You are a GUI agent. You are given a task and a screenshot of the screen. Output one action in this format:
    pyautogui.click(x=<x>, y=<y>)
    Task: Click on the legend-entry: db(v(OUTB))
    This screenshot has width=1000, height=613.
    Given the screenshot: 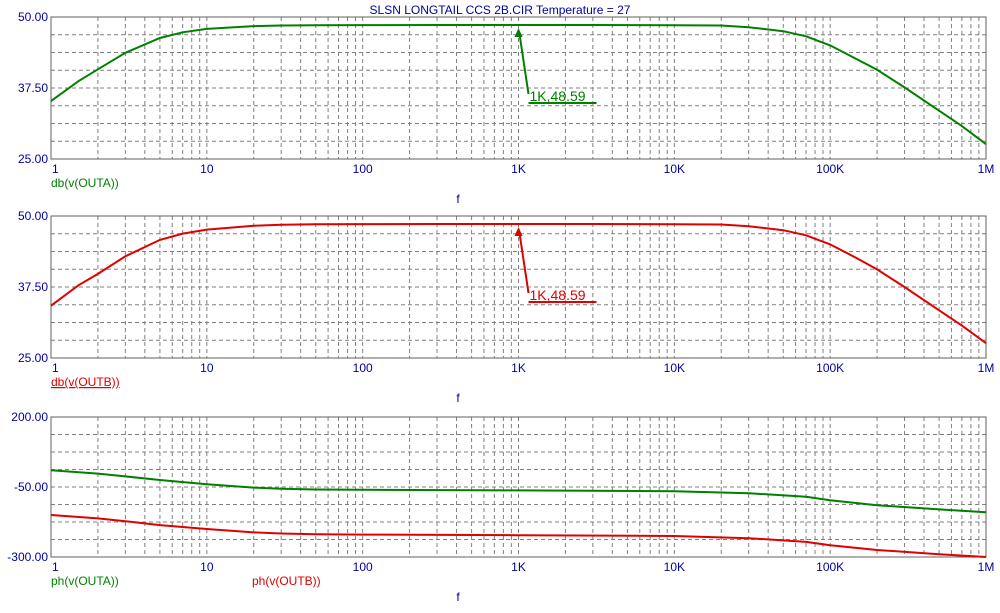 What is the action you would take?
    pyautogui.click(x=85, y=382)
    